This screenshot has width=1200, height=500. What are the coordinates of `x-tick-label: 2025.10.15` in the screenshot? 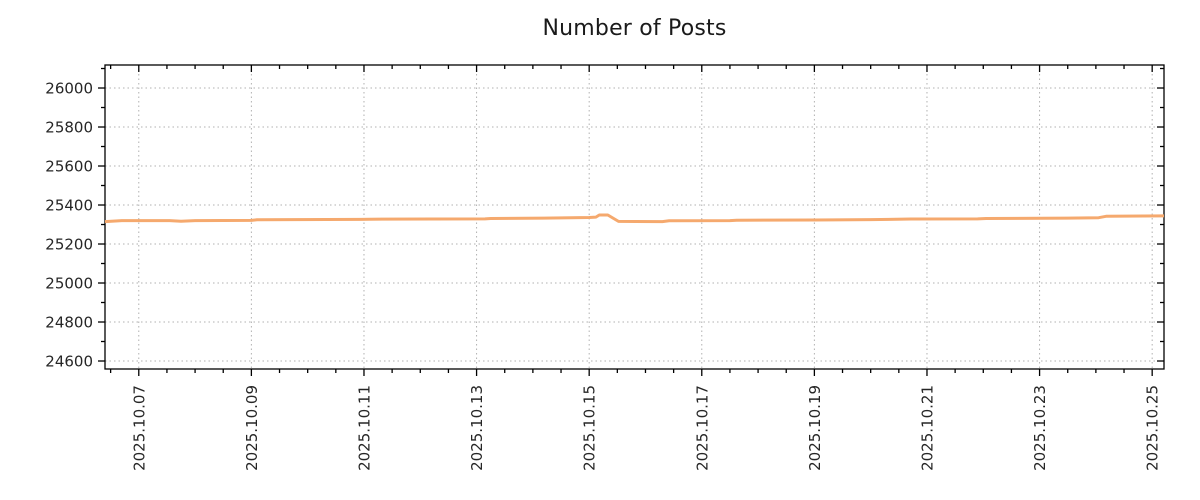 It's located at (590, 428).